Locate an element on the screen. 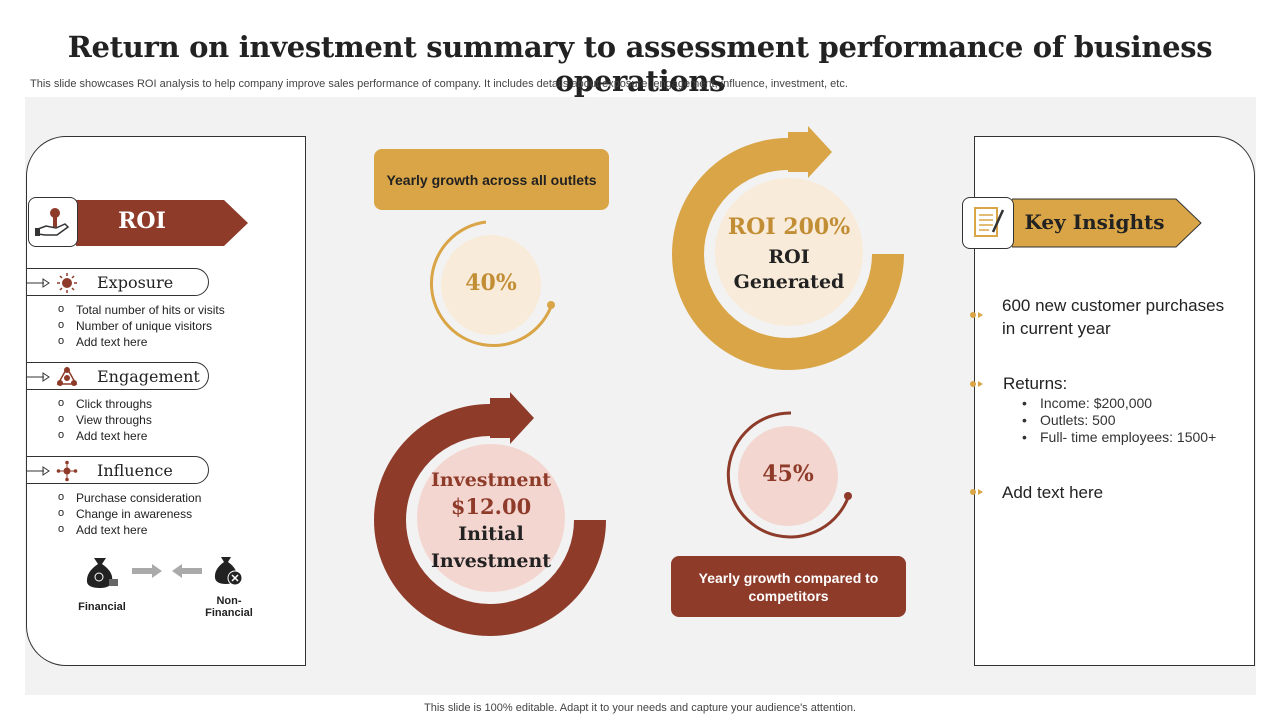  yearly-outlets-label: Yearly growth across all outlets is located at coordinates (491, 179).